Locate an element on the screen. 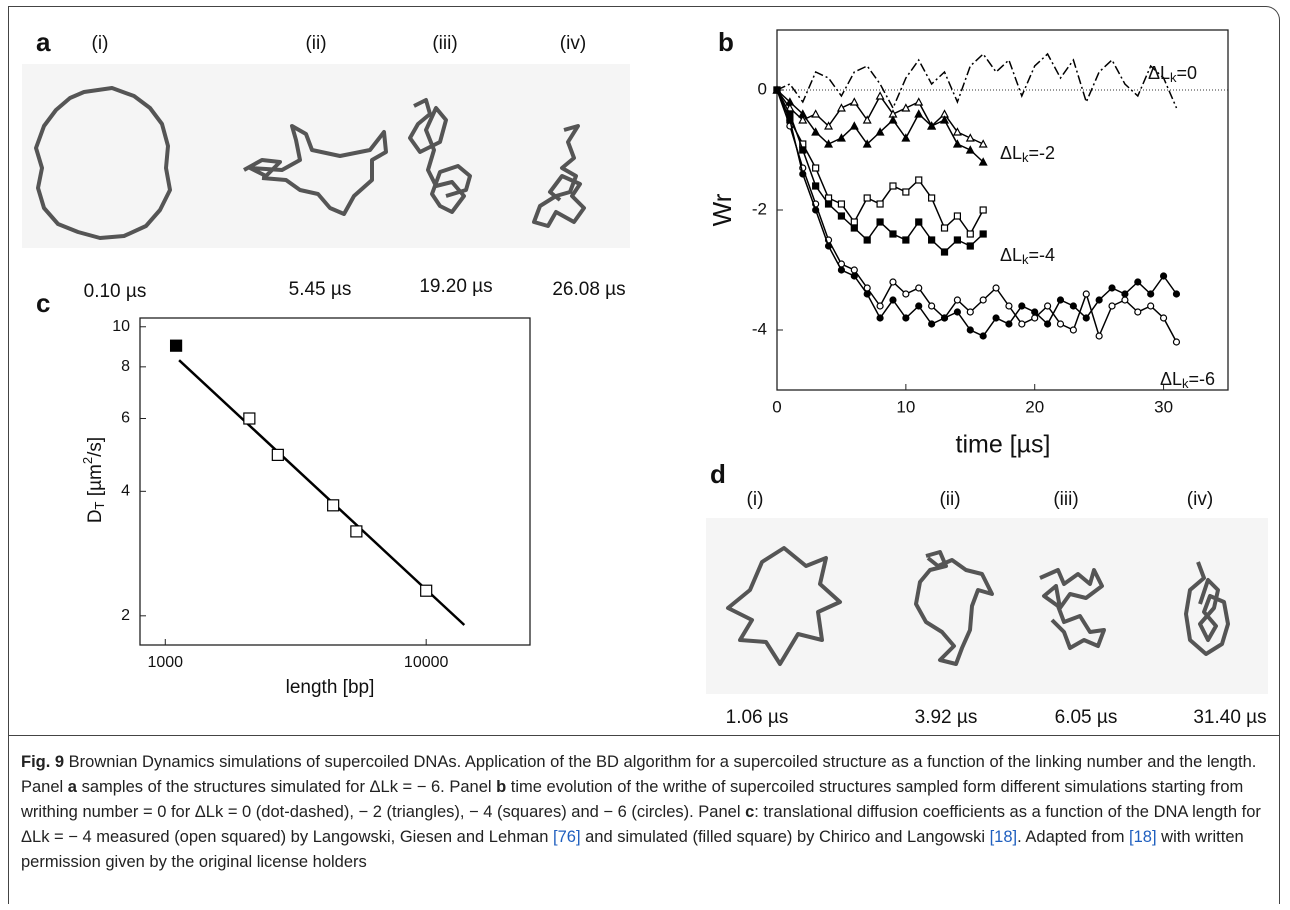  annotation-part: =-4 is located at coordinates (1042, 255).